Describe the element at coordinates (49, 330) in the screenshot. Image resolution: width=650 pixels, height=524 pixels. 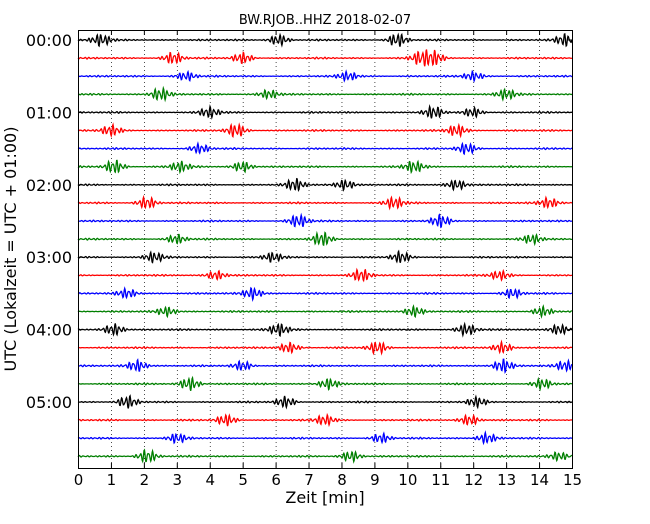
I see `y-tick-label: 04:00` at that location.